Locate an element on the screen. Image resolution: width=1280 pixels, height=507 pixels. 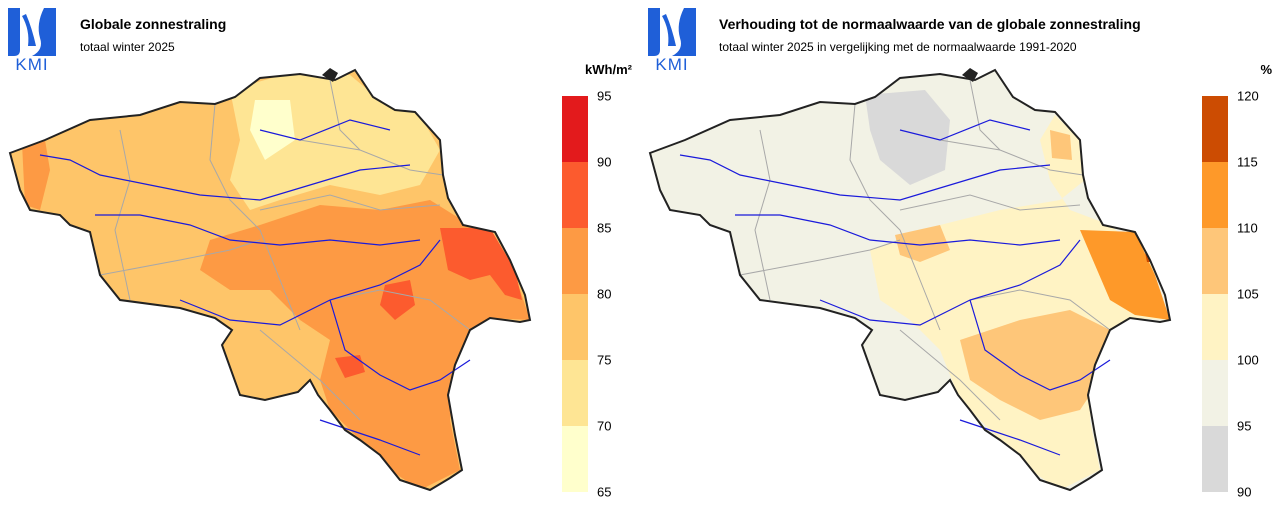
legend-tick-label: 80 is located at coordinates (604, 294).